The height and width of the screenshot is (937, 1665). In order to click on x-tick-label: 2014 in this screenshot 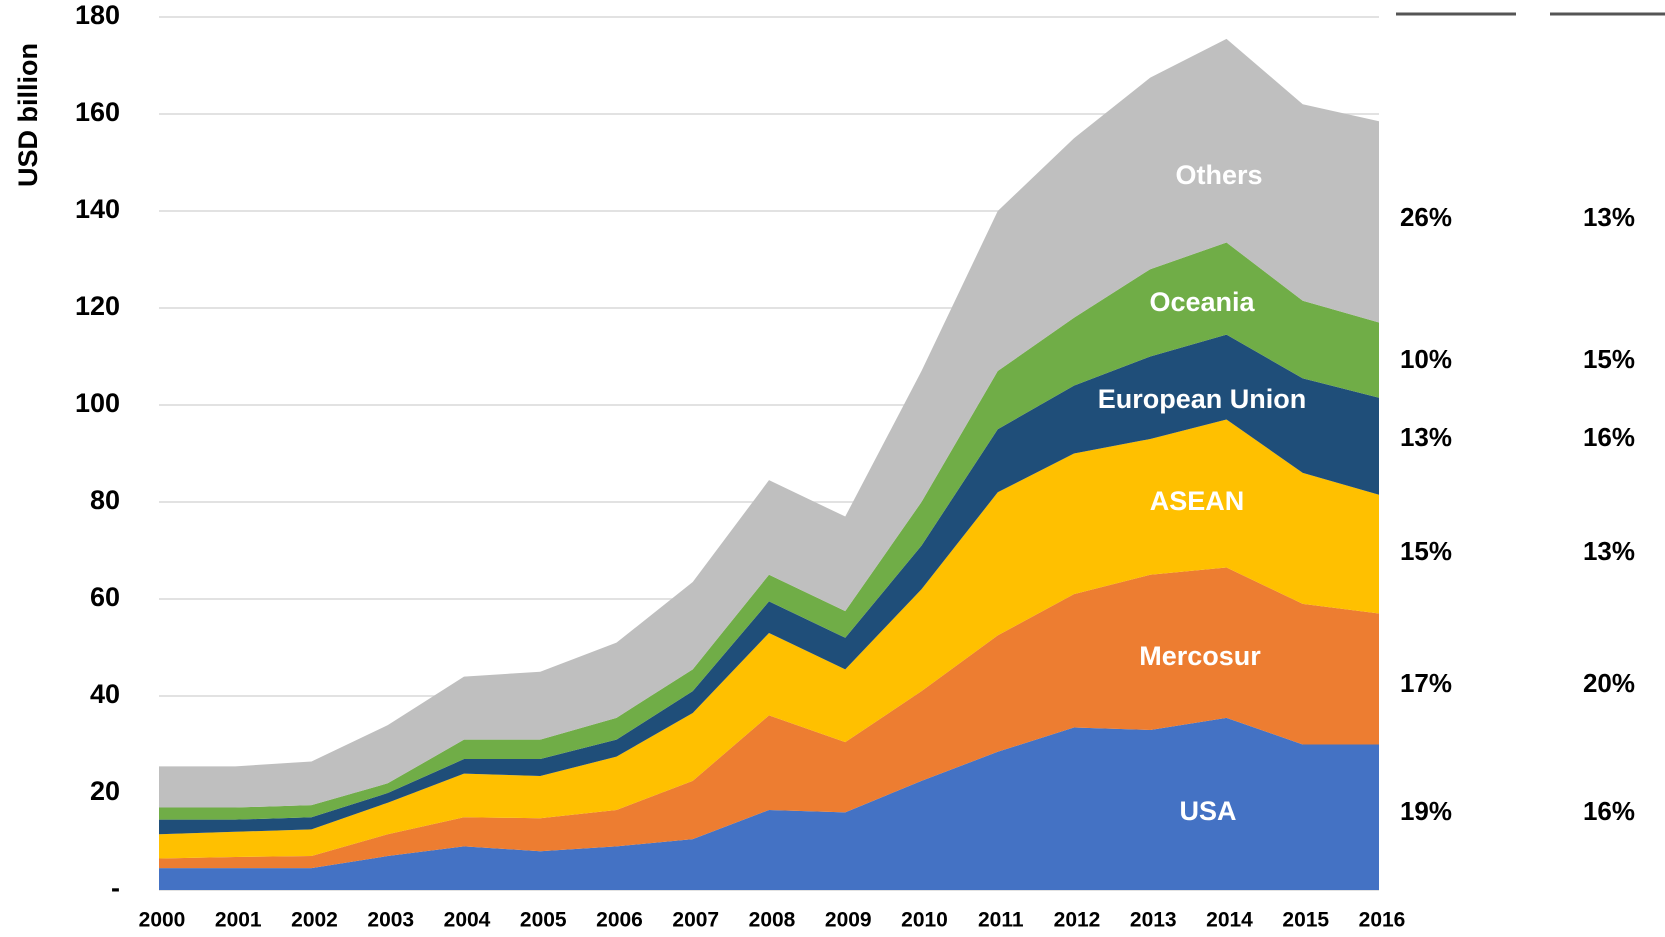, I will do `click(1229, 920)`.